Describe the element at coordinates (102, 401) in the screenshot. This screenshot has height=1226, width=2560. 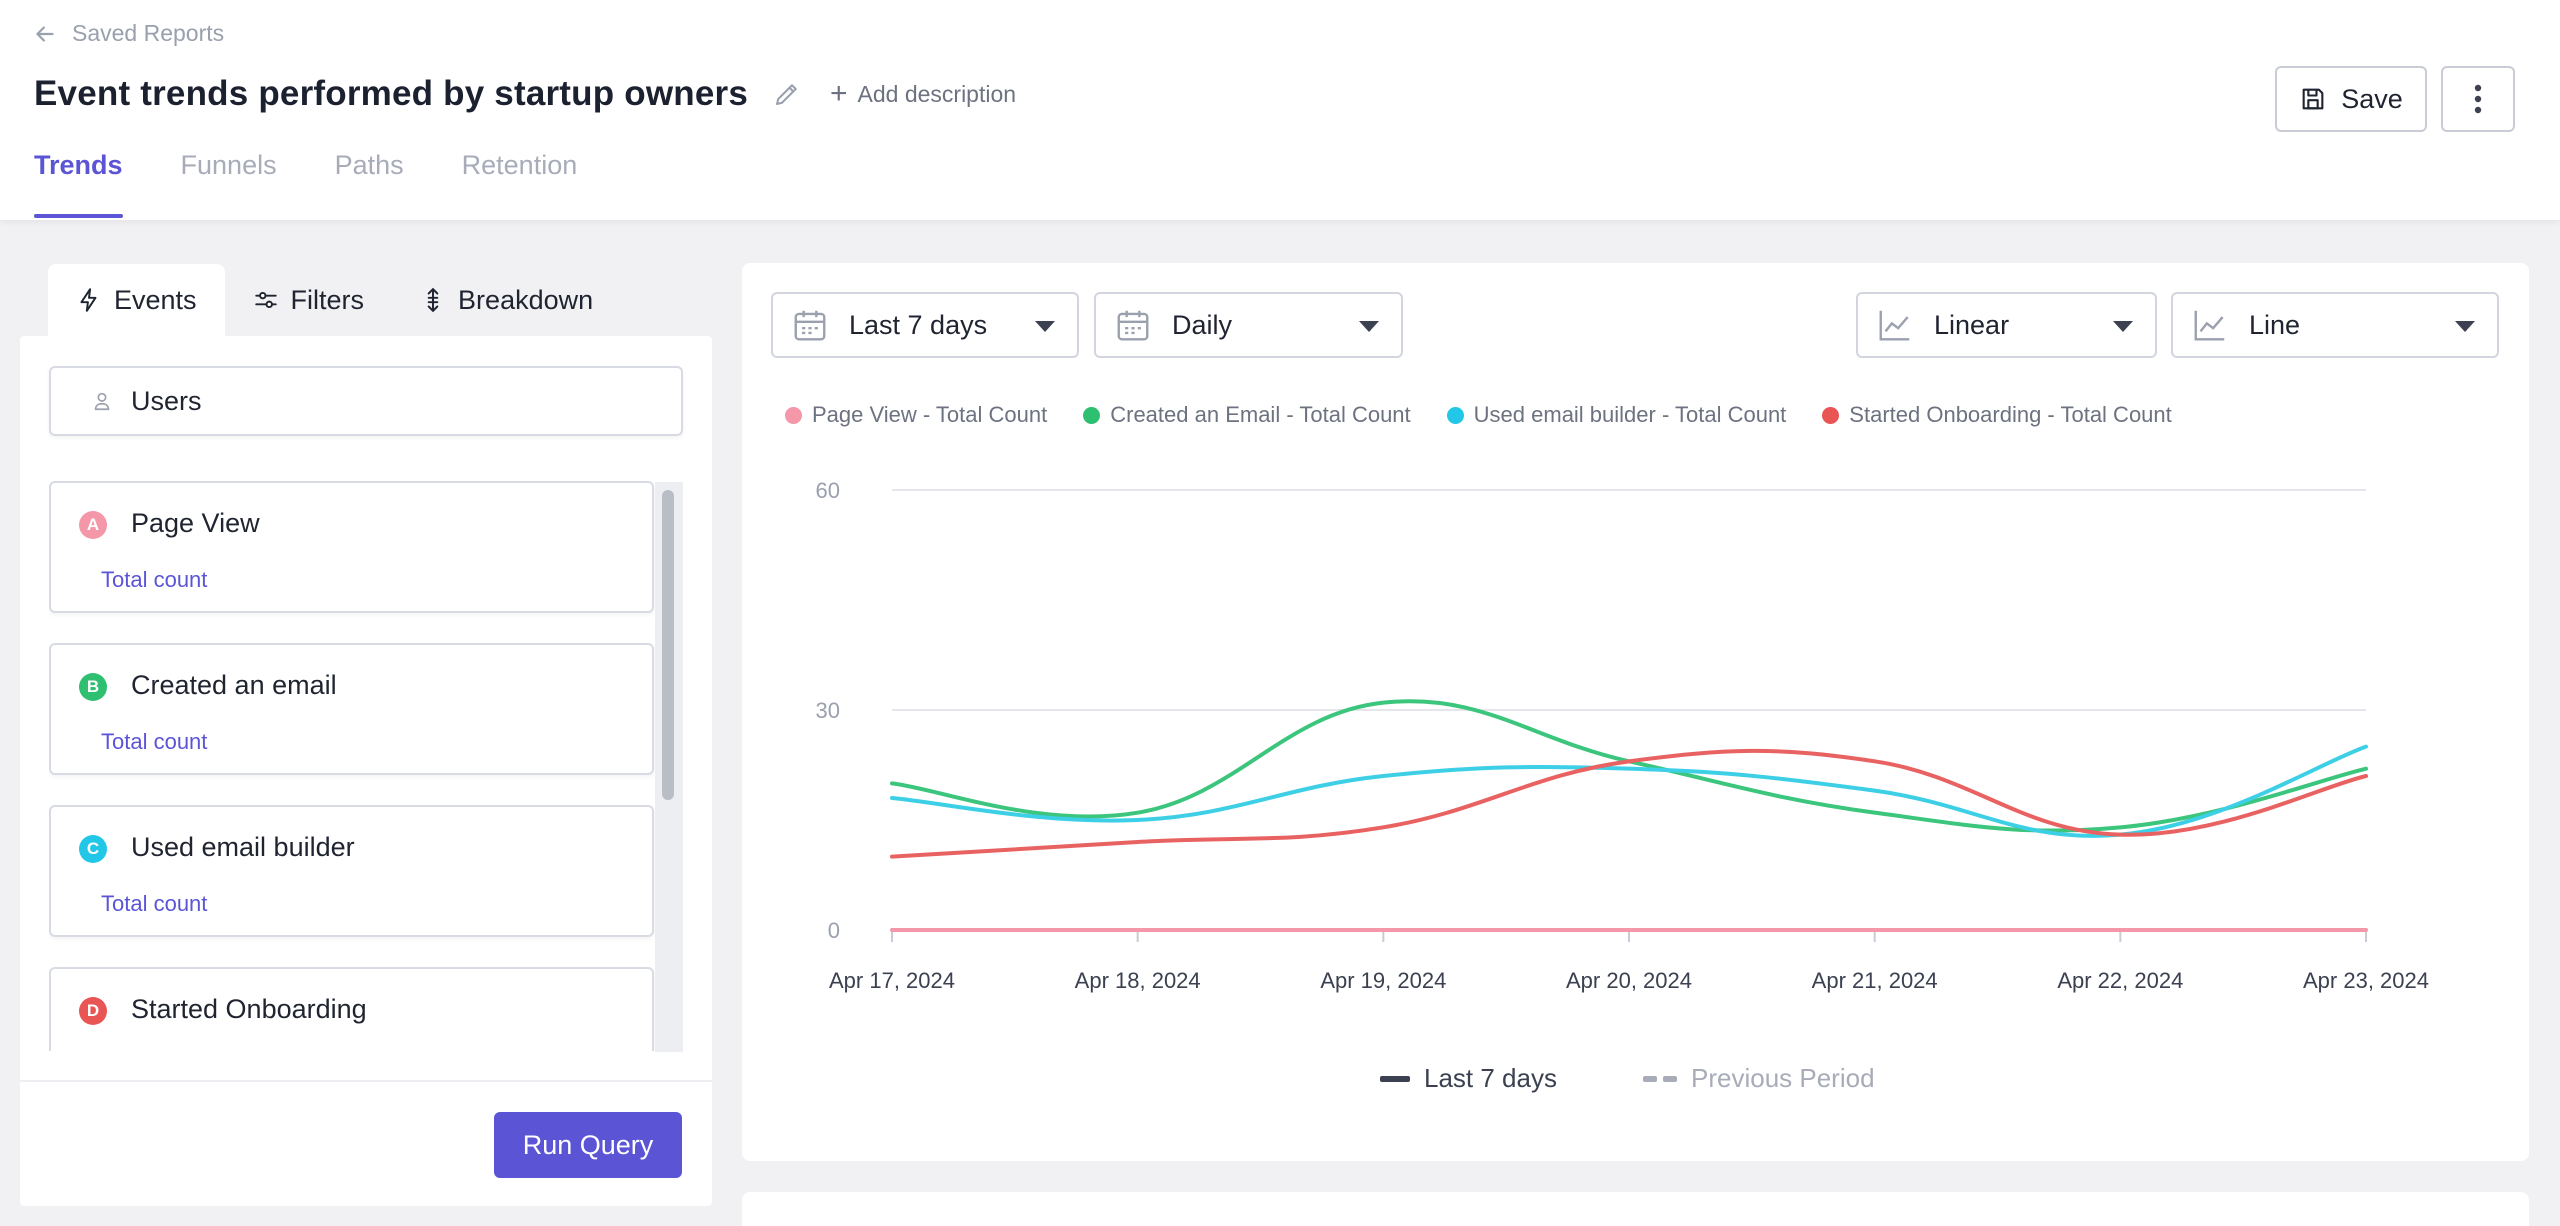
I see `user-icon` at that location.